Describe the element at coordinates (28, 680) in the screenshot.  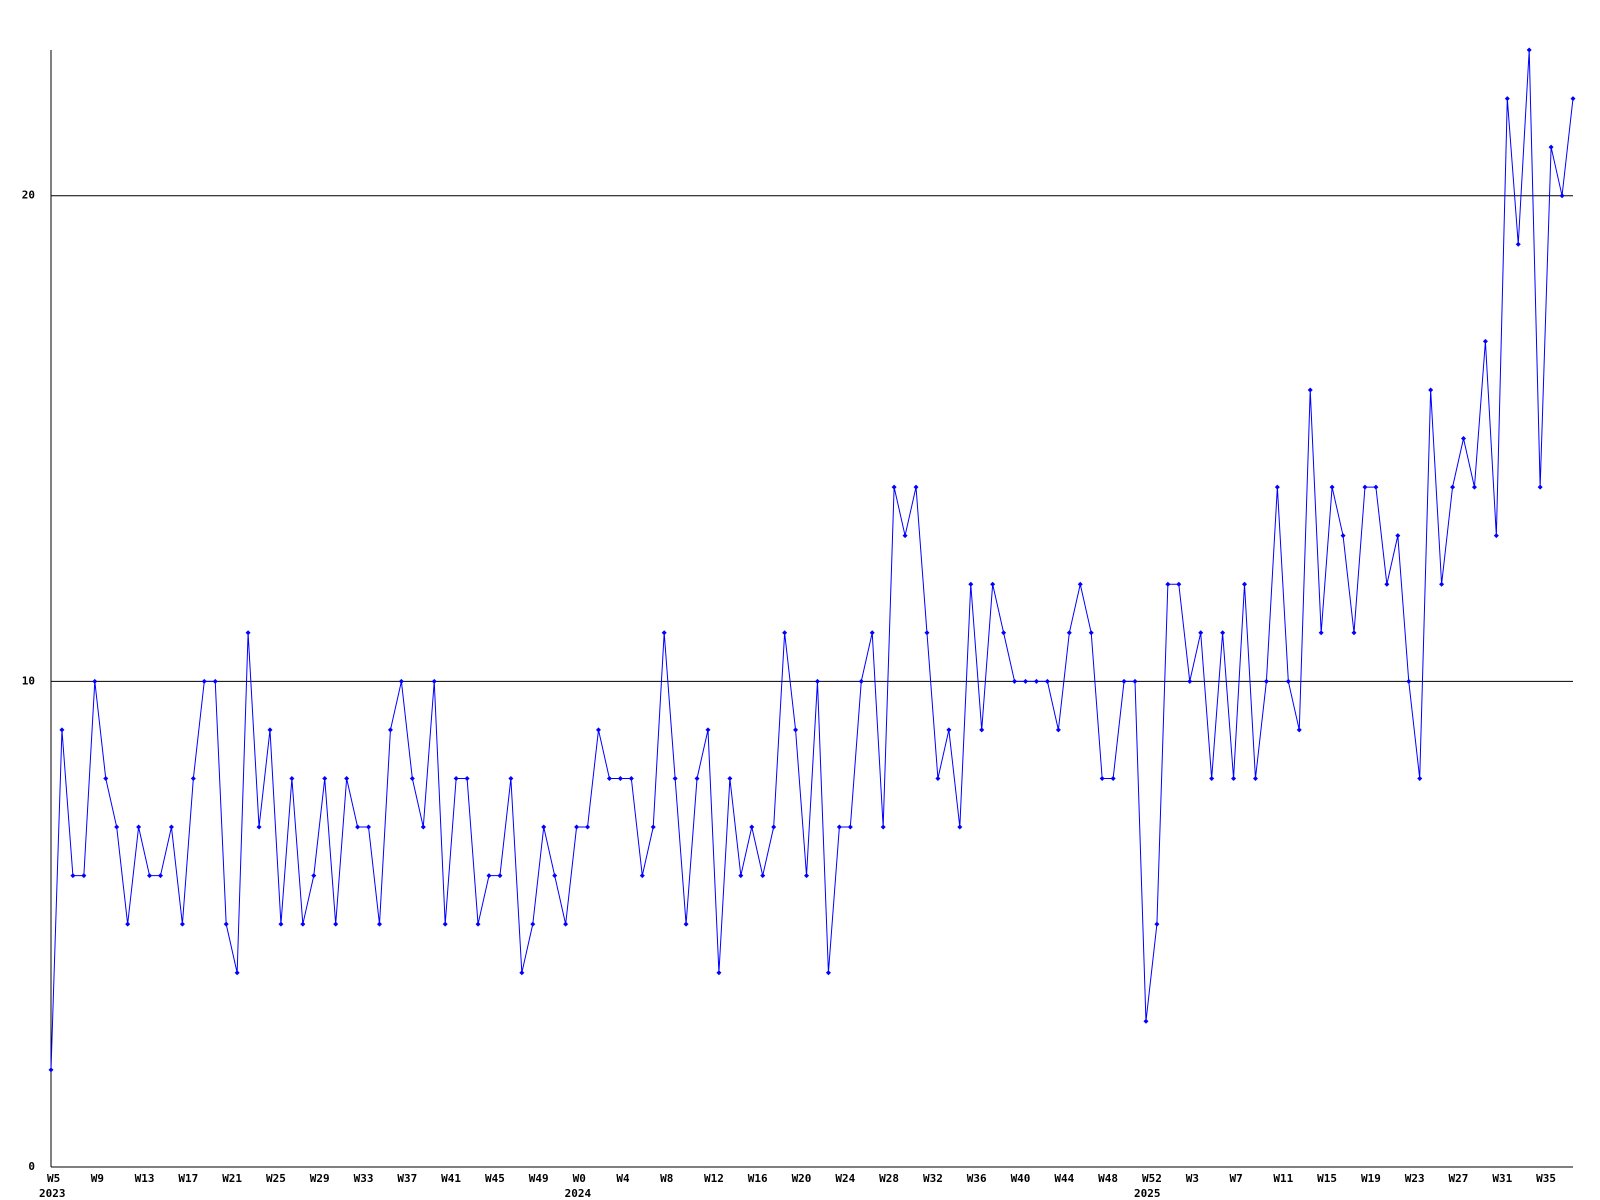
I see `y-tick-label: 10` at that location.